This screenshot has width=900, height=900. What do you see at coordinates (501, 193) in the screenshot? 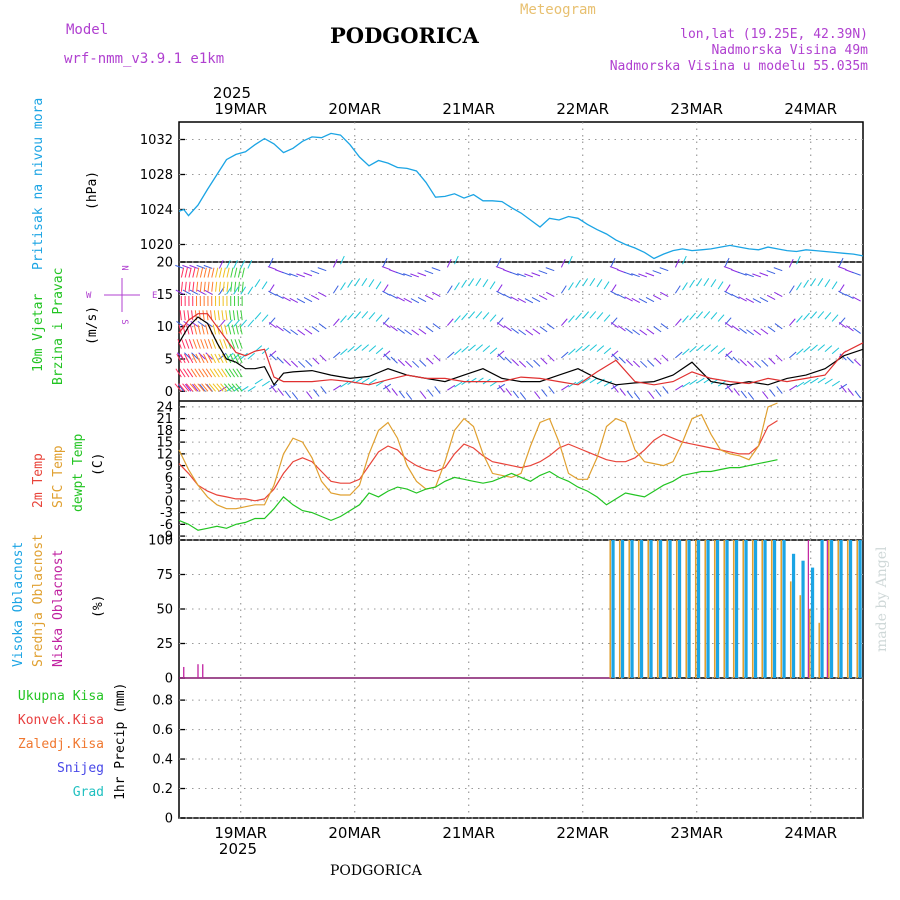
I see `pressure-ticks: 1032 1028 1024 1020` at bounding box center [501, 193].